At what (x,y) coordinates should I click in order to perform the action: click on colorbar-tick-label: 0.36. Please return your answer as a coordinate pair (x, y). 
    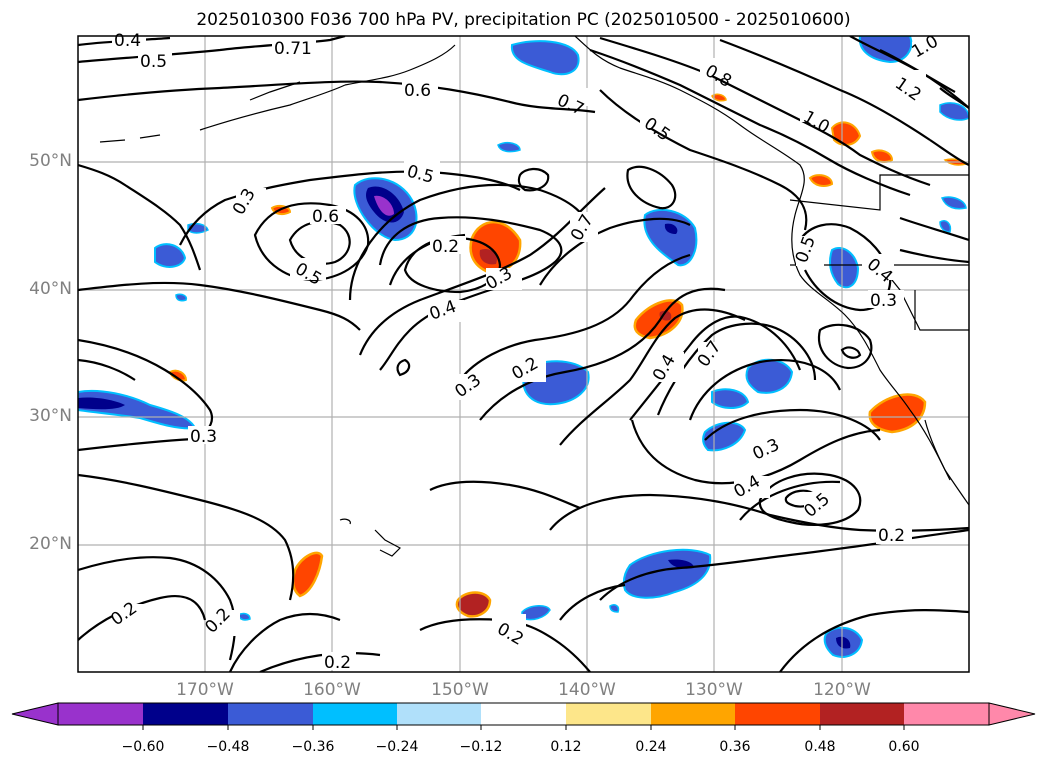
    Looking at the image, I should click on (735, 747).